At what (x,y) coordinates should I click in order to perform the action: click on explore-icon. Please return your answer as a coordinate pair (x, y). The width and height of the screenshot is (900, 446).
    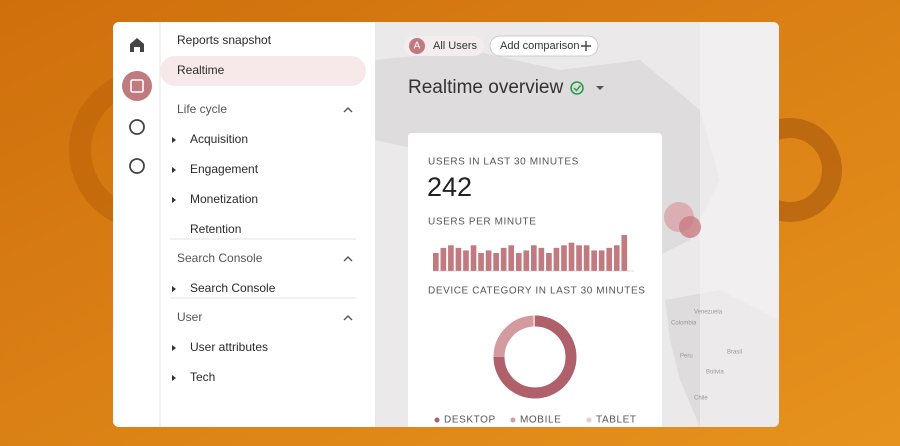
    Looking at the image, I should click on (137, 127).